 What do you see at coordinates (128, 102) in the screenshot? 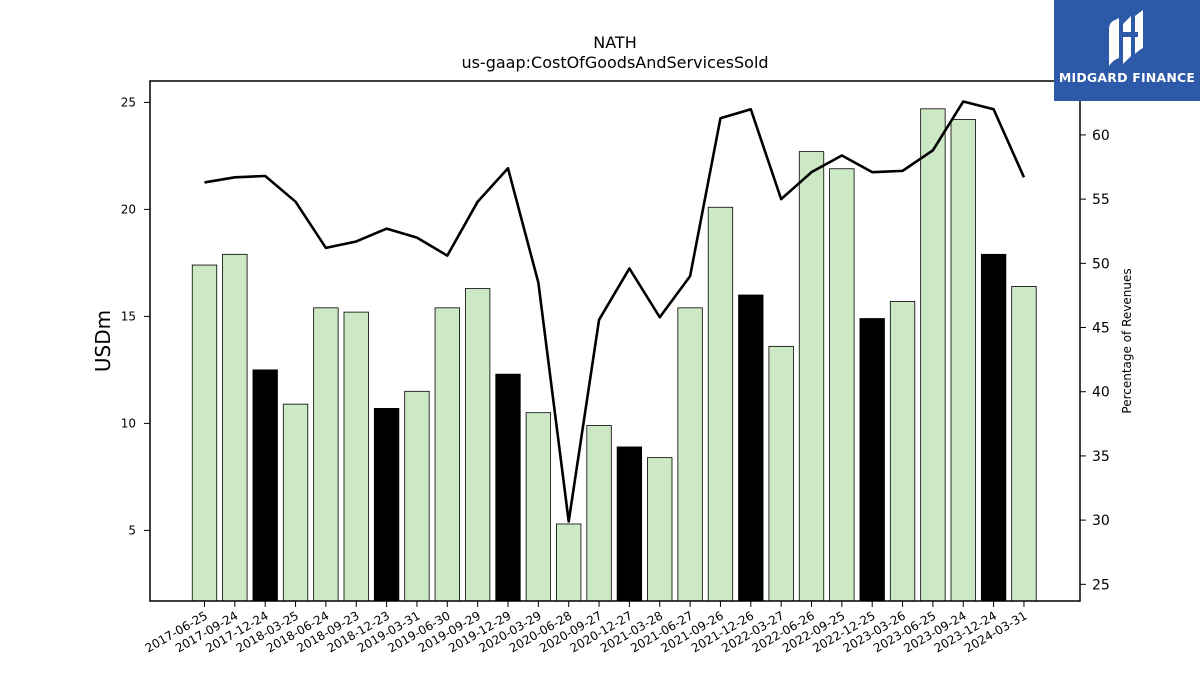
I see `y-tick-label: 25` at bounding box center [128, 102].